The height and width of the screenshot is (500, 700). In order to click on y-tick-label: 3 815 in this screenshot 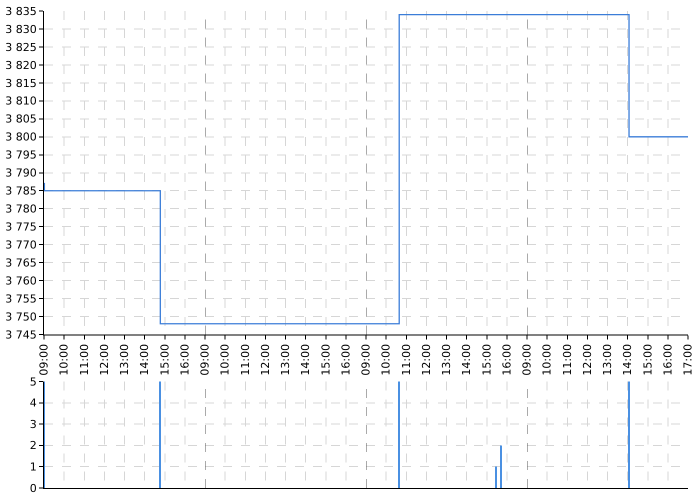, I will do `click(21, 83)`.